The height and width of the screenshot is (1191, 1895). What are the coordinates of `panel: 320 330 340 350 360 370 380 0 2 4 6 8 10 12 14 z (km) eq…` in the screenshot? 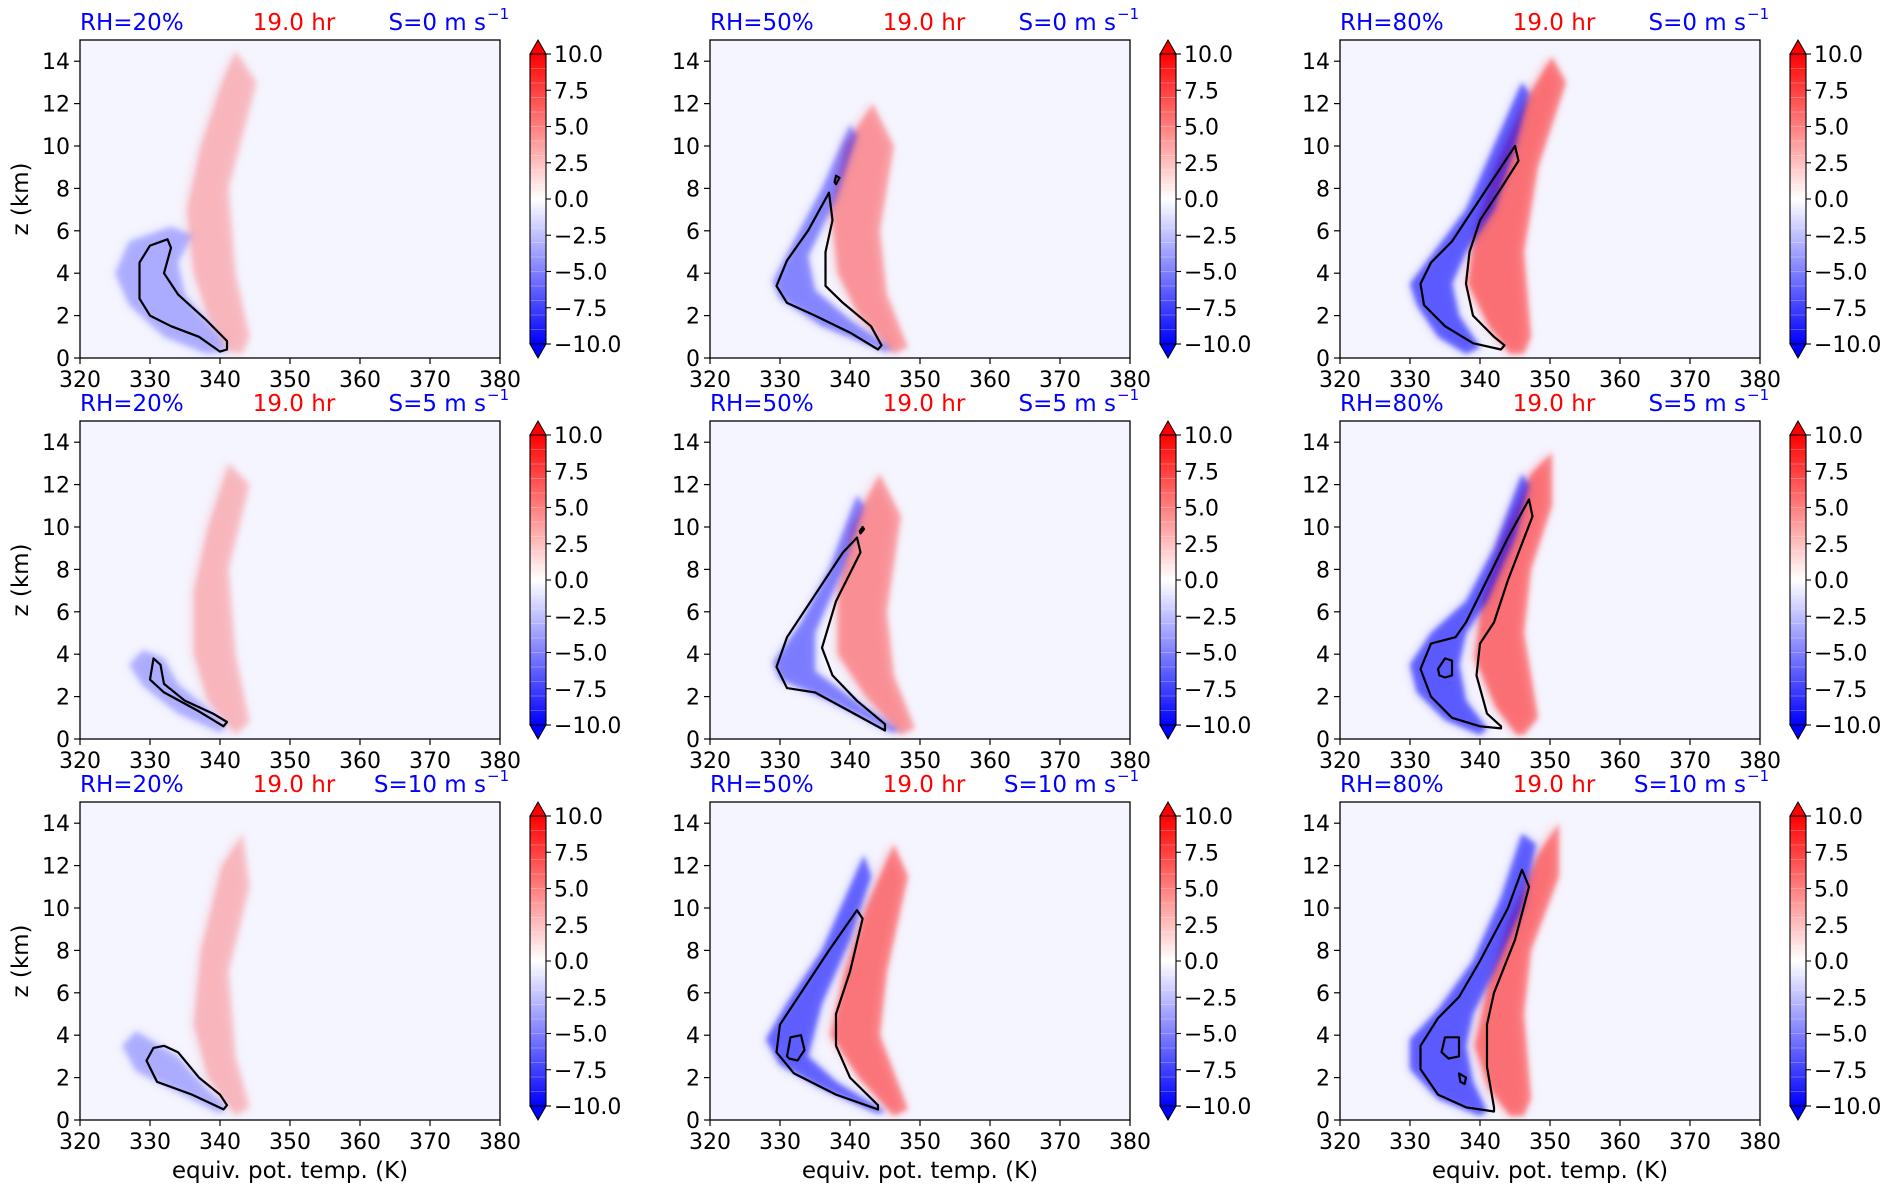 It's located at (314, 975).